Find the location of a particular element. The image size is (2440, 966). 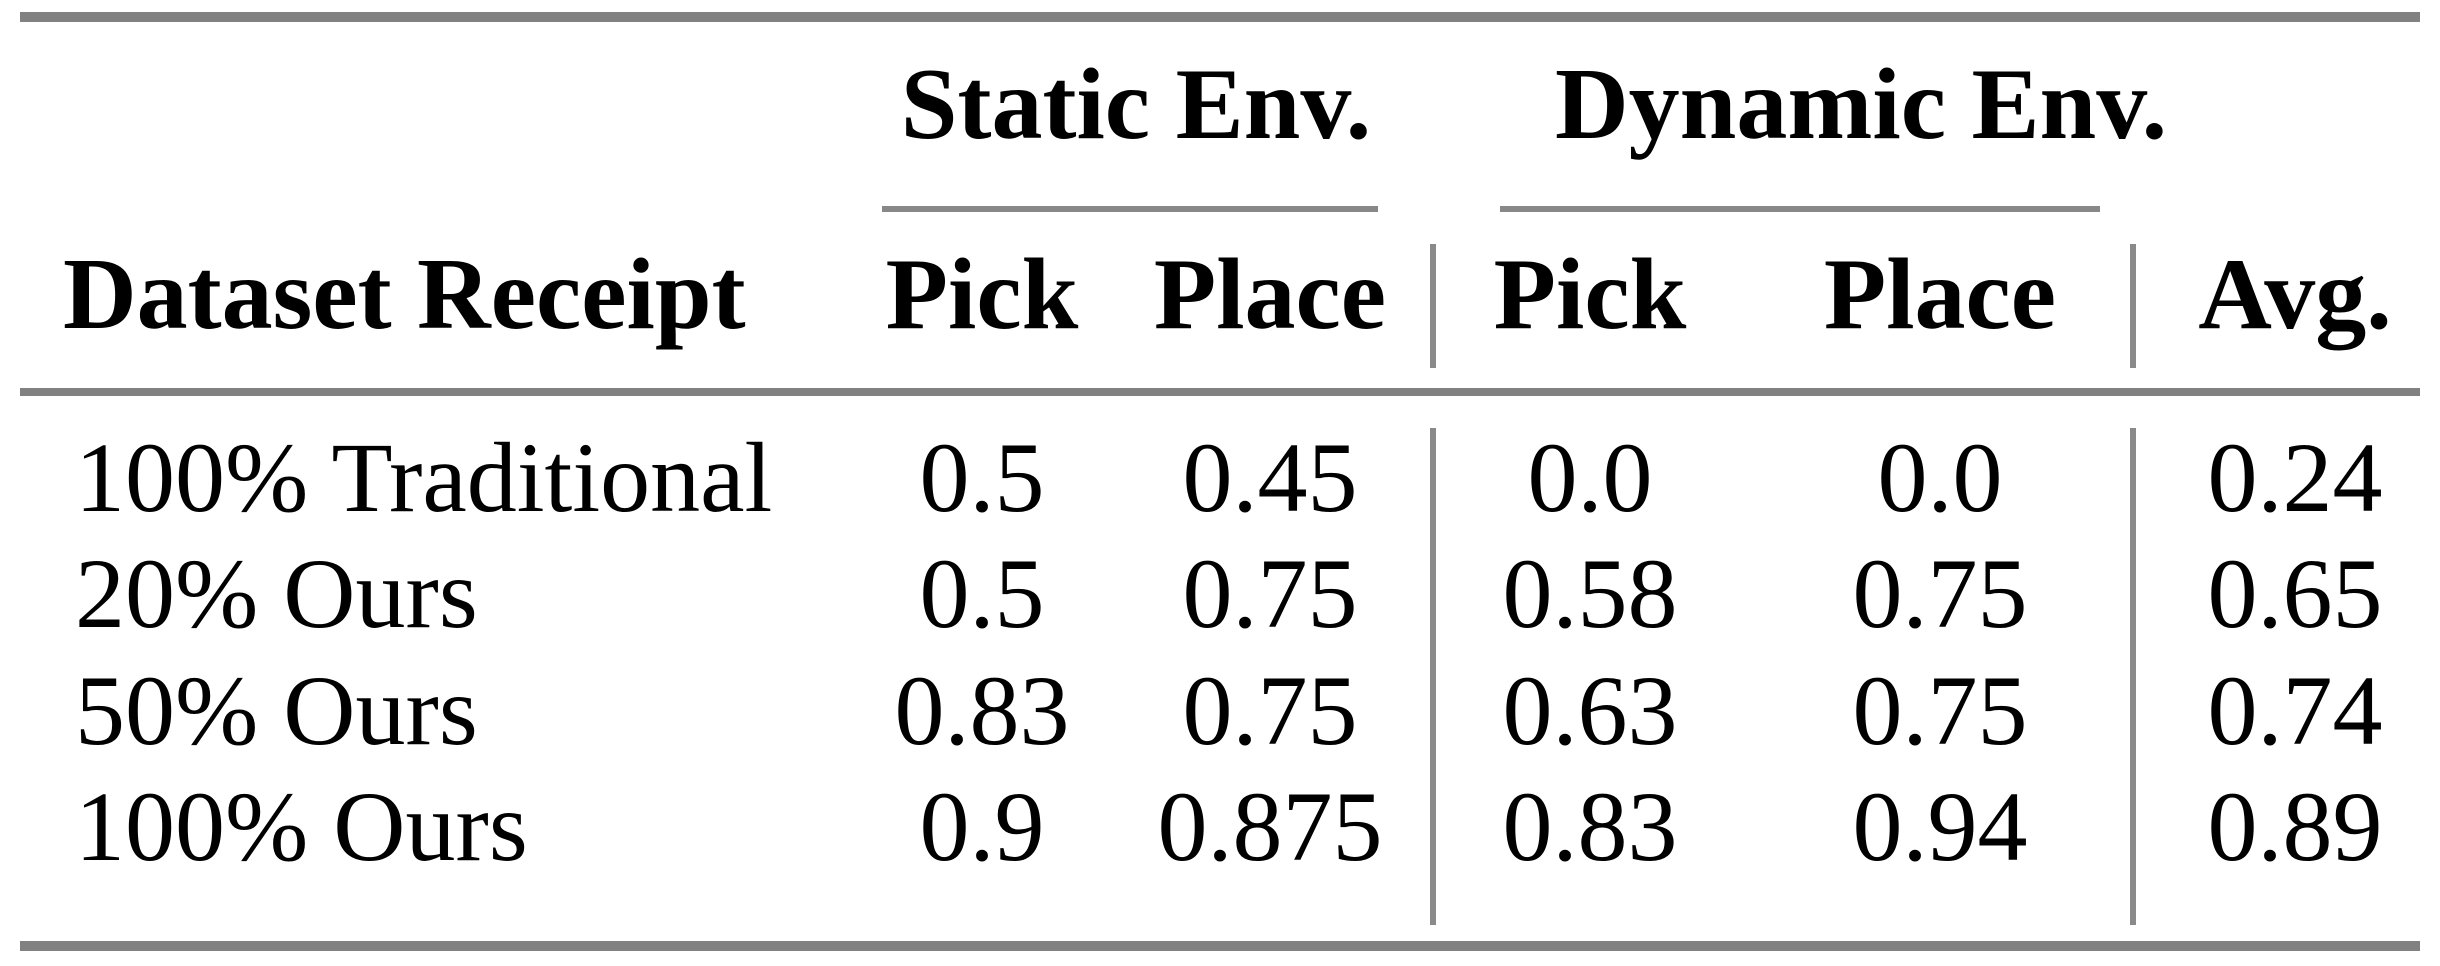

vertical-separator-2-header is located at coordinates (2133, 306).